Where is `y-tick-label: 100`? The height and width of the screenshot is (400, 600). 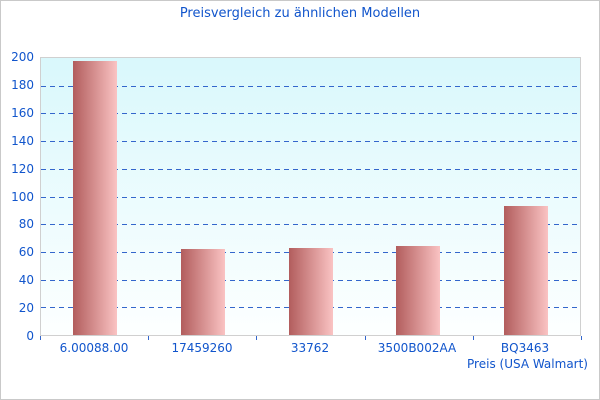 y-tick-label: 100 is located at coordinates (22, 197).